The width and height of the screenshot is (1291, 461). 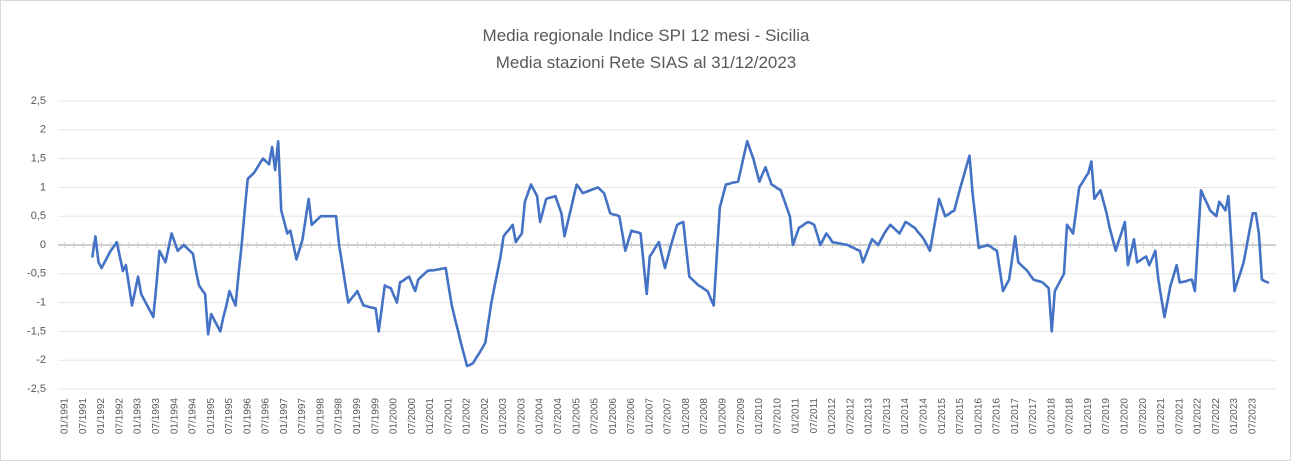 I want to click on x-tick-label: 01/1999, so click(x=357, y=416).